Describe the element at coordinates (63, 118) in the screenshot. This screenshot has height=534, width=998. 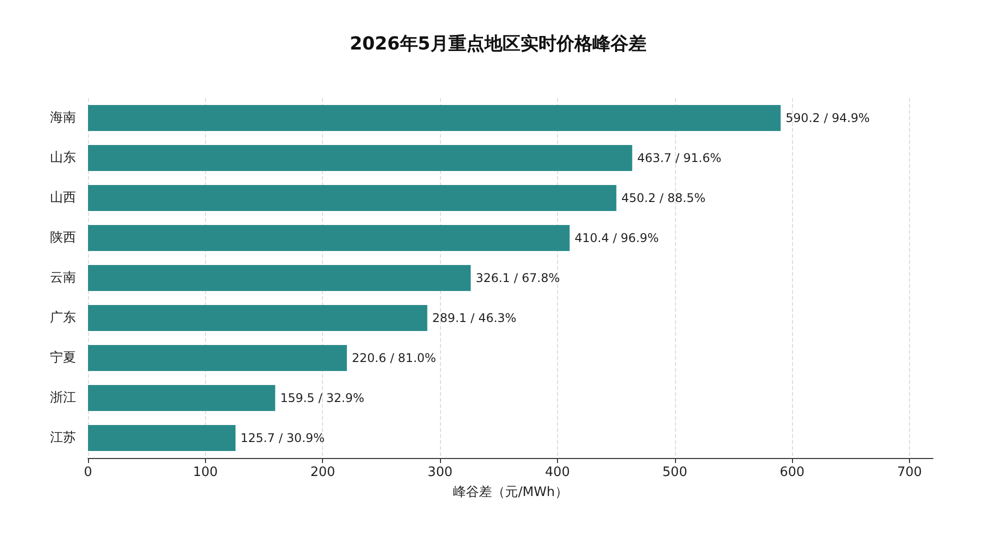
I see `y-tick-label: 海南` at that location.